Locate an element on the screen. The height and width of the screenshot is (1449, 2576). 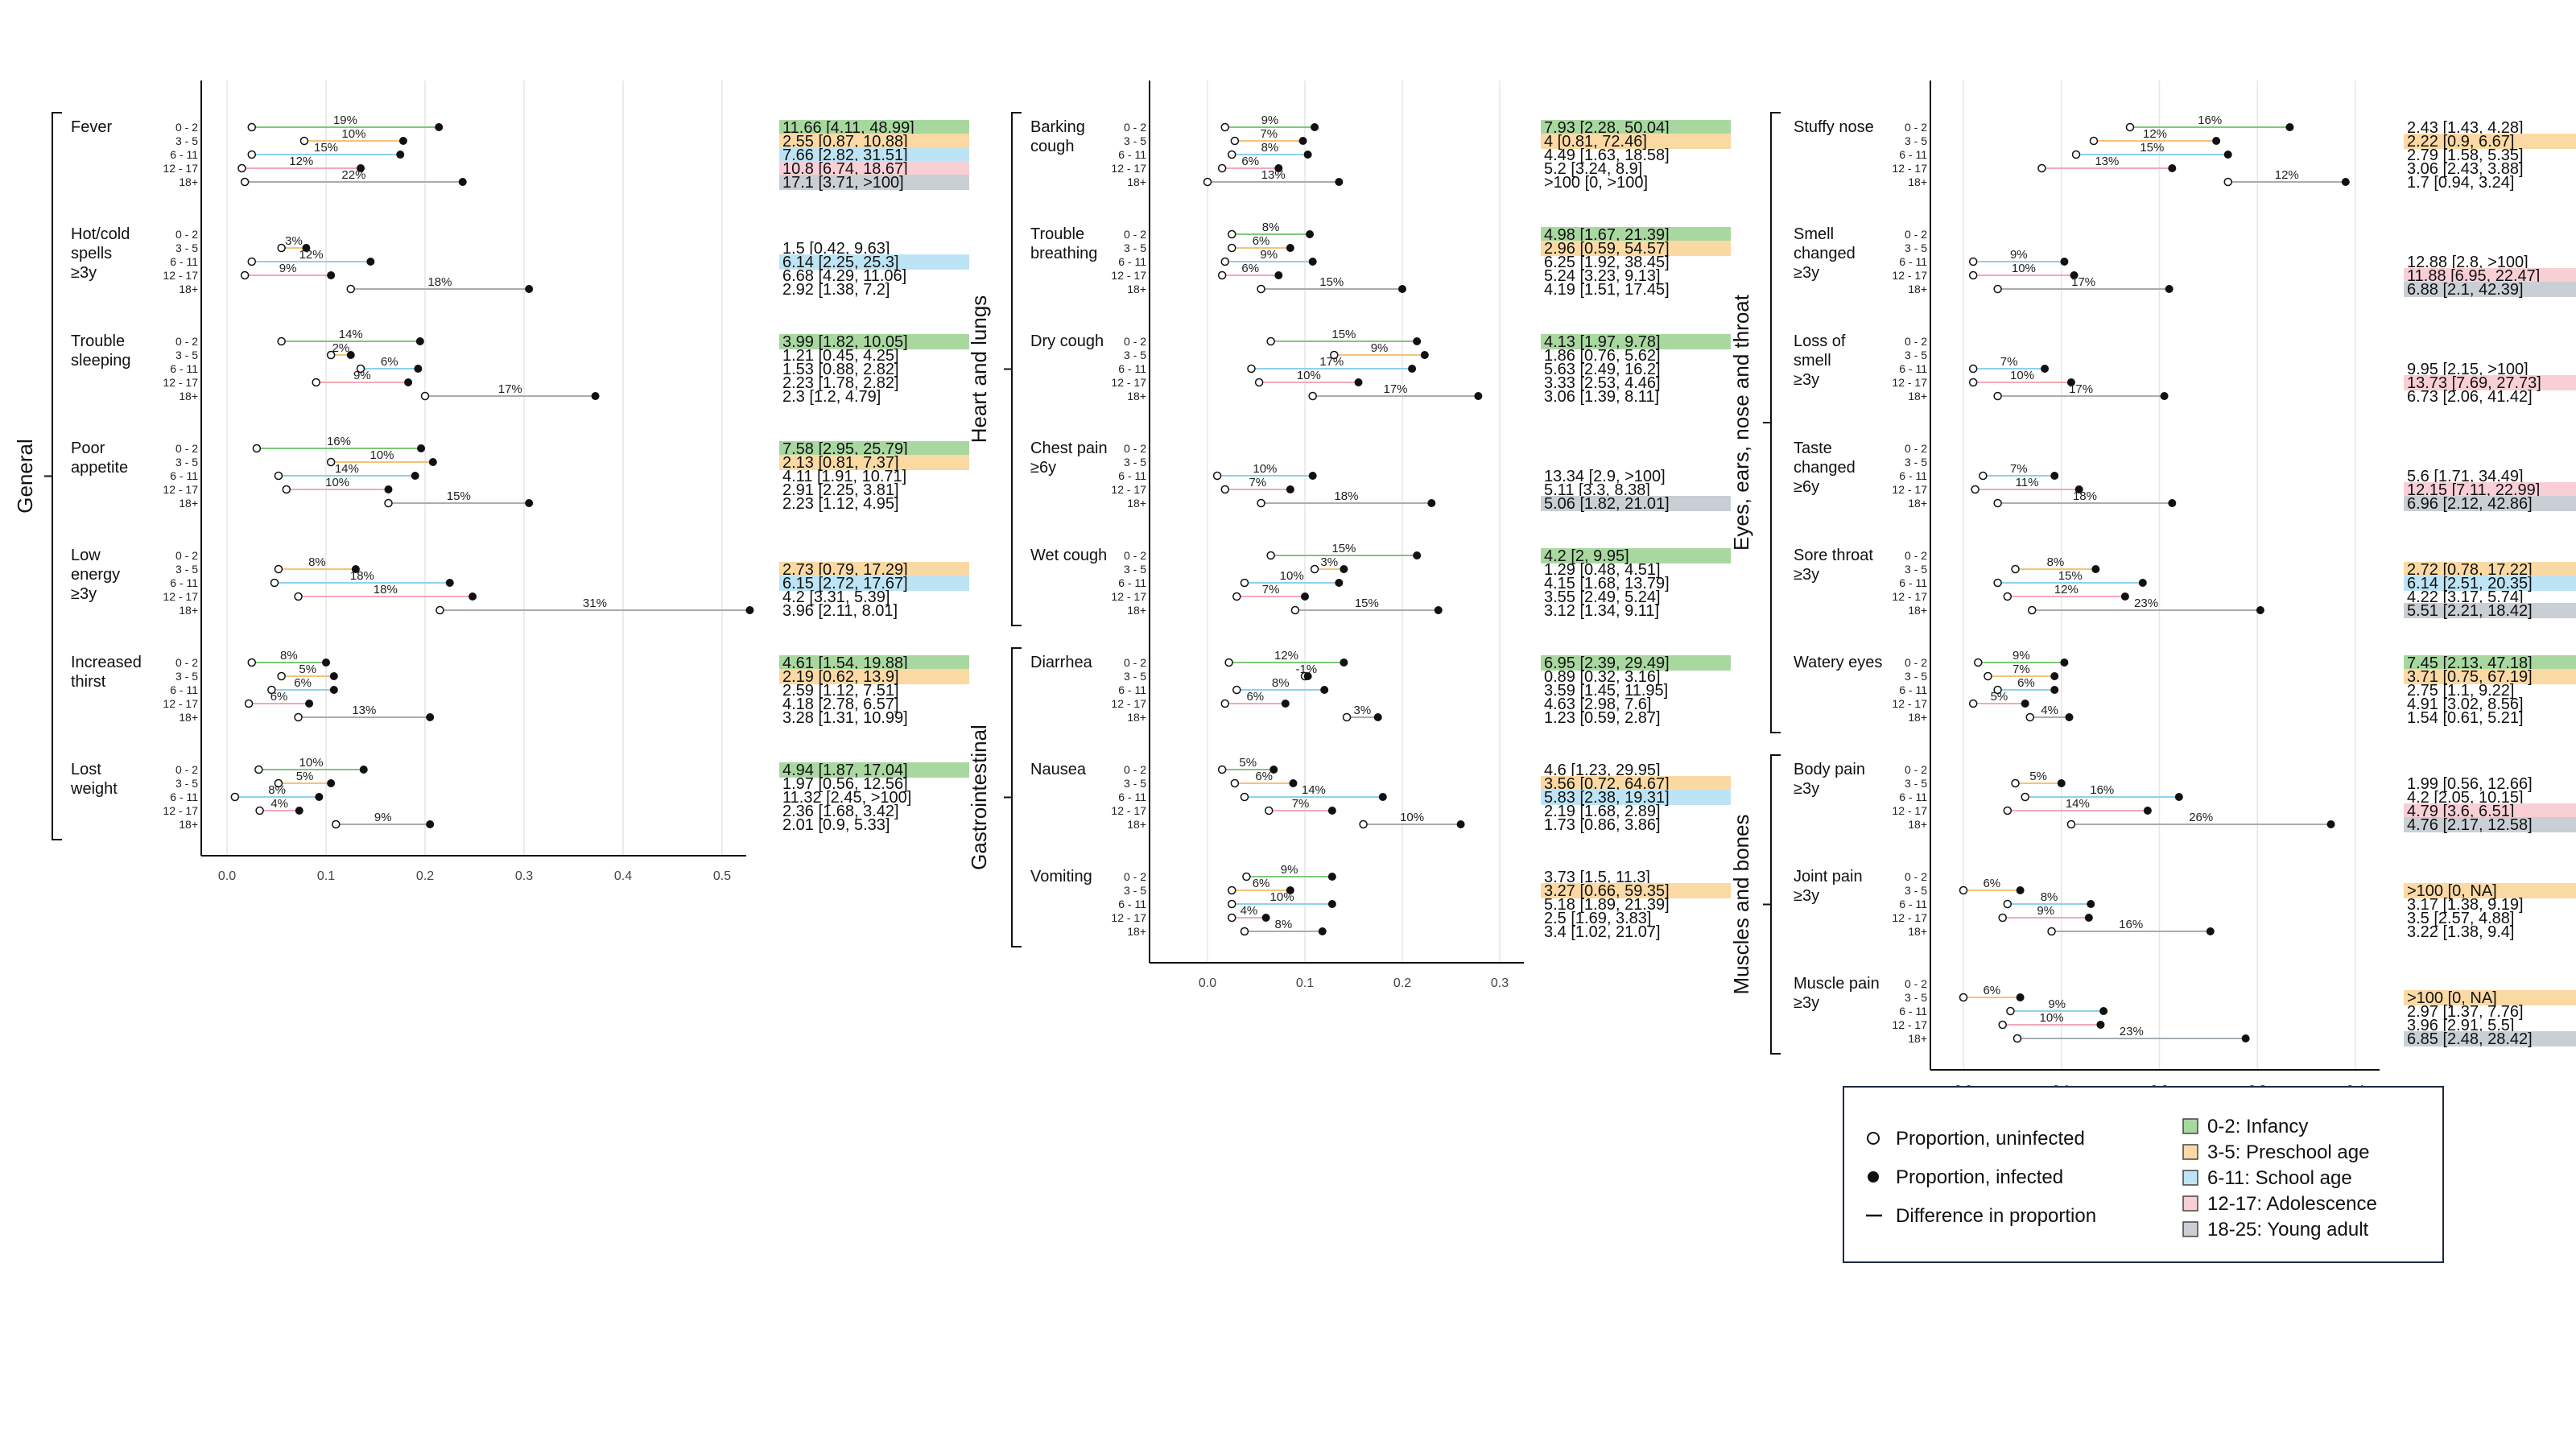
difference-percent-label: 5% is located at coordinates (305, 776).